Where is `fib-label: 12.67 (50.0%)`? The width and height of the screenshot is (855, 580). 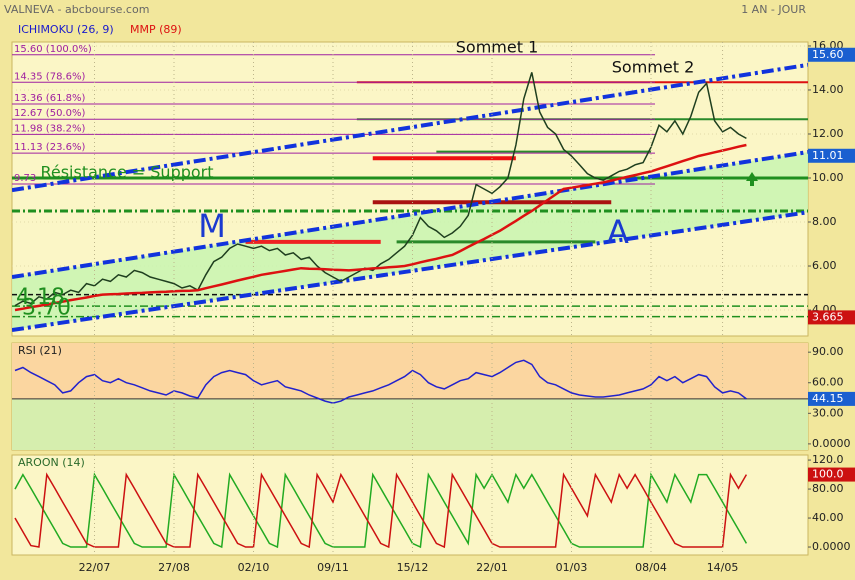 fib-label: 12.67 (50.0%) is located at coordinates (49, 113).